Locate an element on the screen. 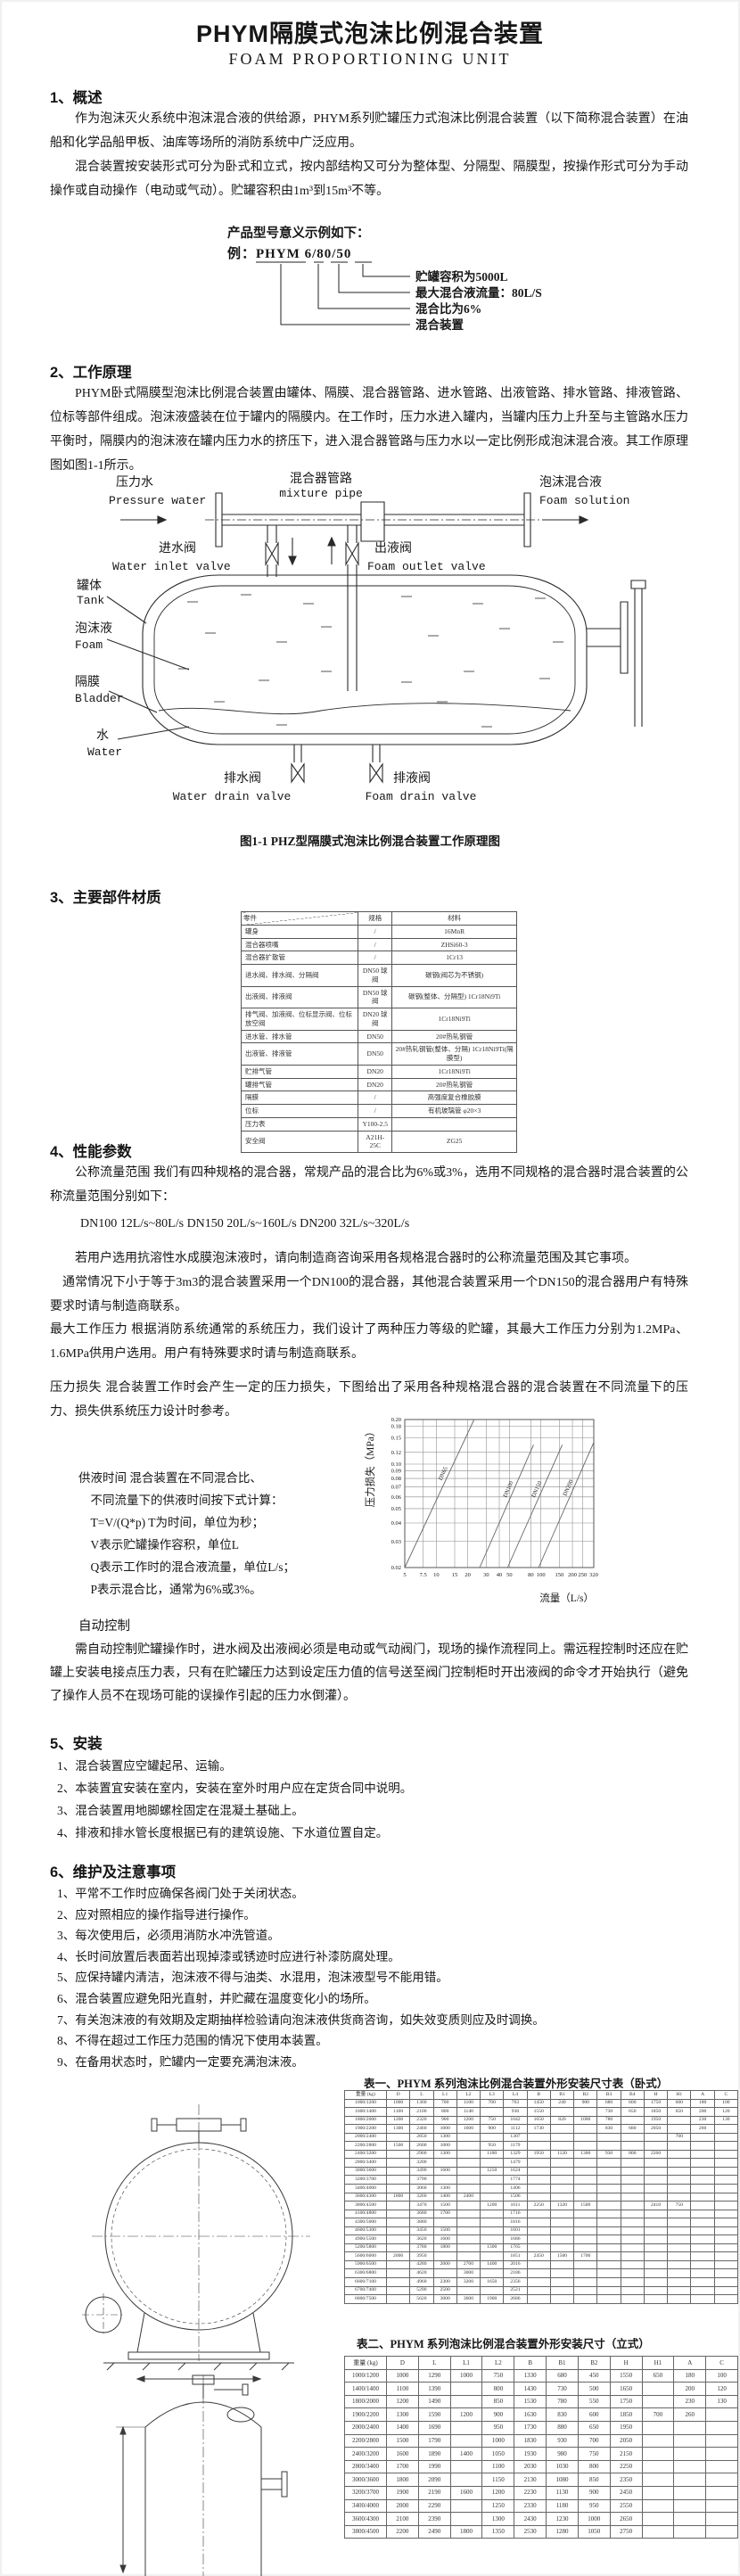 The height and width of the screenshot is (2576, 740). table-cell: 1500 is located at coordinates (444, 2205).